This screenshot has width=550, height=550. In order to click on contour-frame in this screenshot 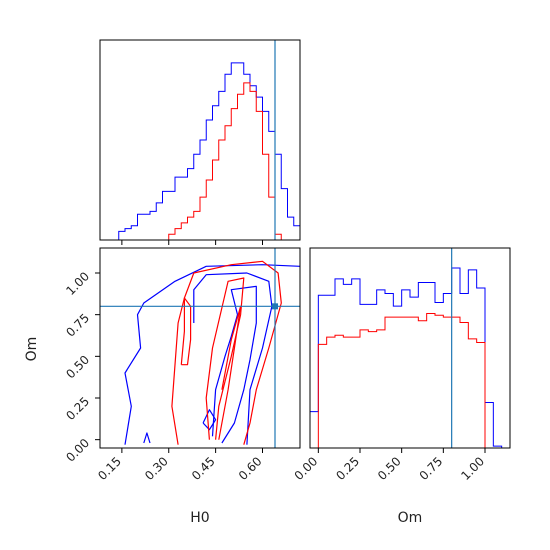, I will do `click(200, 348)`.